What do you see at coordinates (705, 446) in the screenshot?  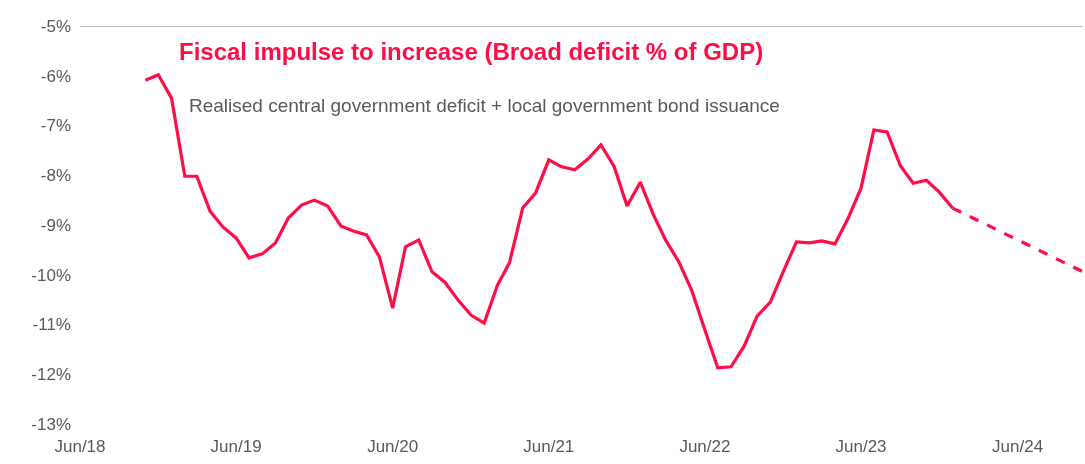 I see `x-tick-label: Jun/22` at bounding box center [705, 446].